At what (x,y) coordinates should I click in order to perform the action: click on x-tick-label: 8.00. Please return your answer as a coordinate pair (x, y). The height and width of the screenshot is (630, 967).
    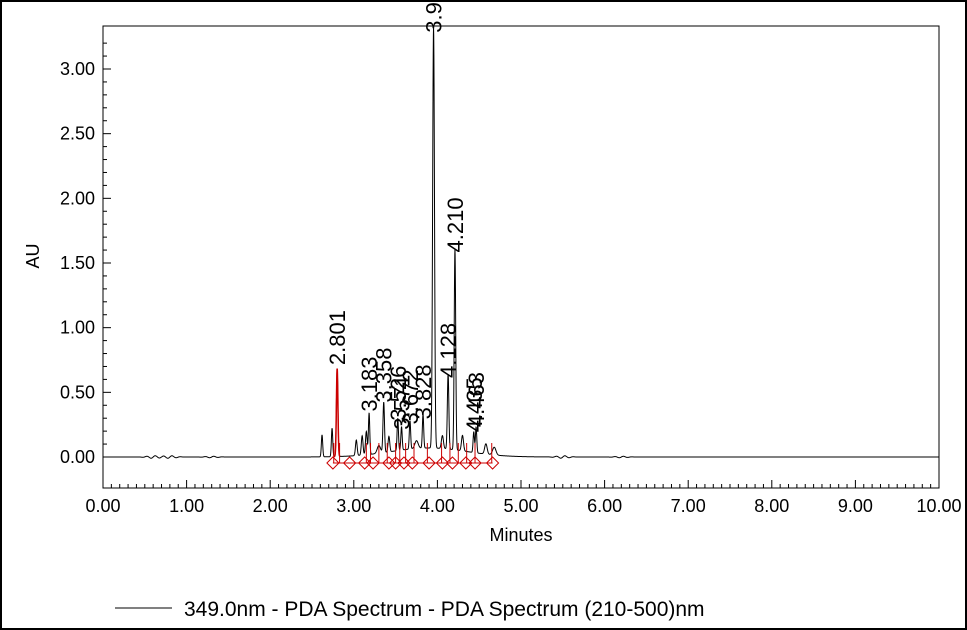
    Looking at the image, I should click on (771, 506).